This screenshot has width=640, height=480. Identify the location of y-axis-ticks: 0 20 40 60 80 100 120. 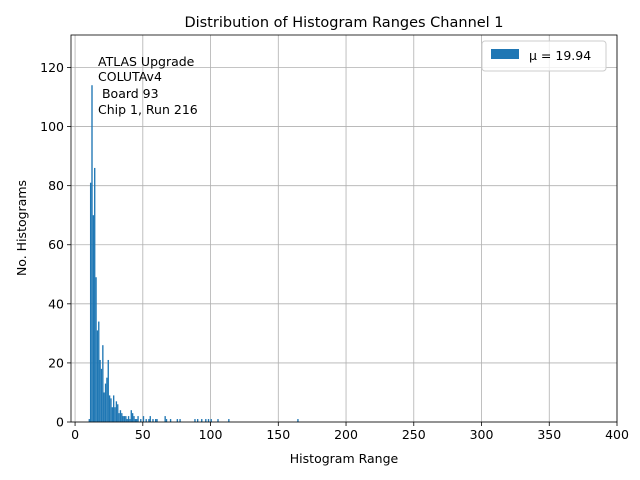
(55, 245).